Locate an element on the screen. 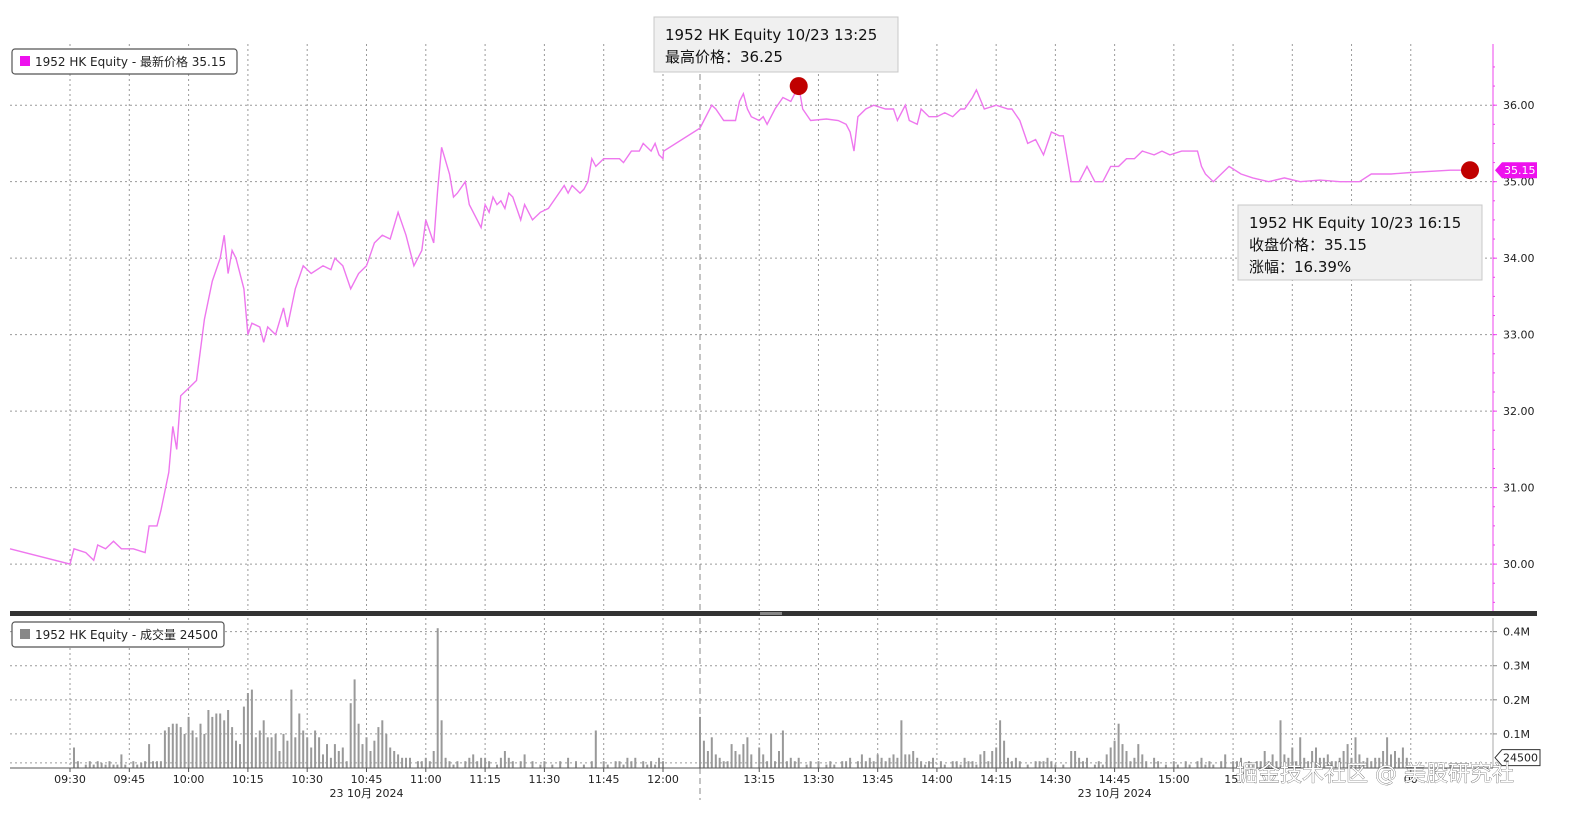 Image resolution: width=1579 pixels, height=817 pixels. price-current-tag: 35.15 is located at coordinates (1516, 170).